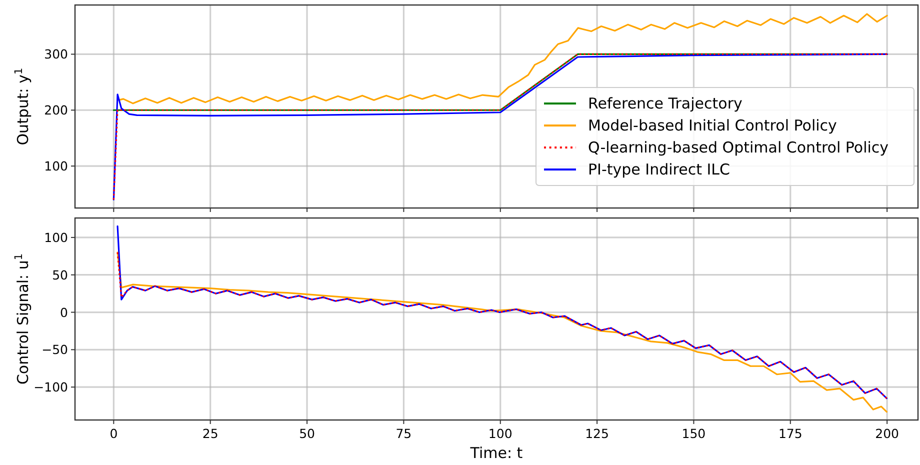  Describe the element at coordinates (60, 274) in the screenshot. I see `y-tick-label: 50` at that location.